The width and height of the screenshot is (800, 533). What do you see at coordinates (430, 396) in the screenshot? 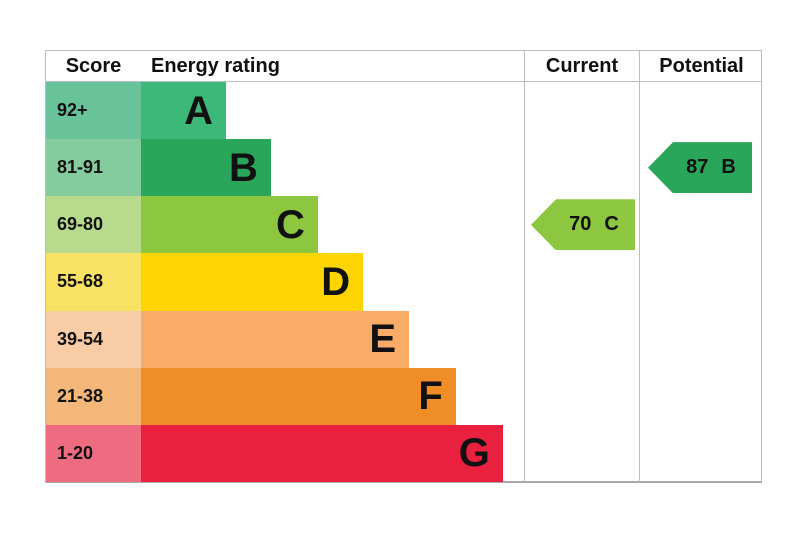
I see `band-letter: F` at bounding box center [430, 396].